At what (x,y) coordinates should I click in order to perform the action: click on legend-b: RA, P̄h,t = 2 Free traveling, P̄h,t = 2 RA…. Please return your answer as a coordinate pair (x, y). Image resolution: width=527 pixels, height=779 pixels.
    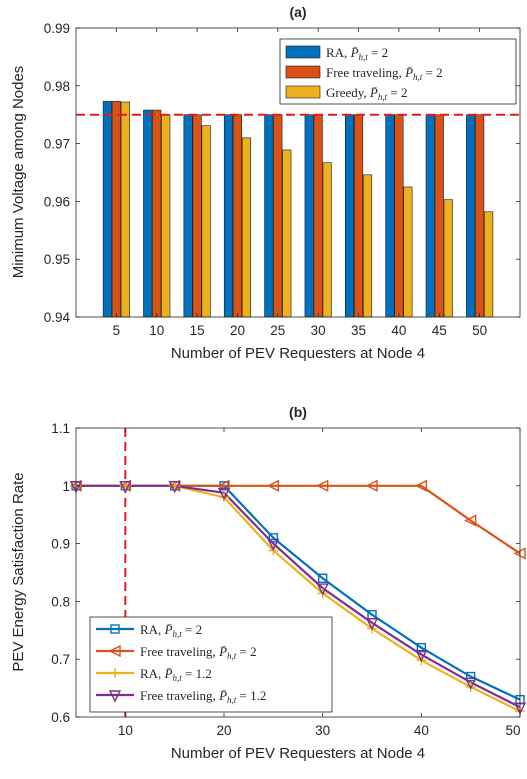
    Looking at the image, I should click on (211, 664).